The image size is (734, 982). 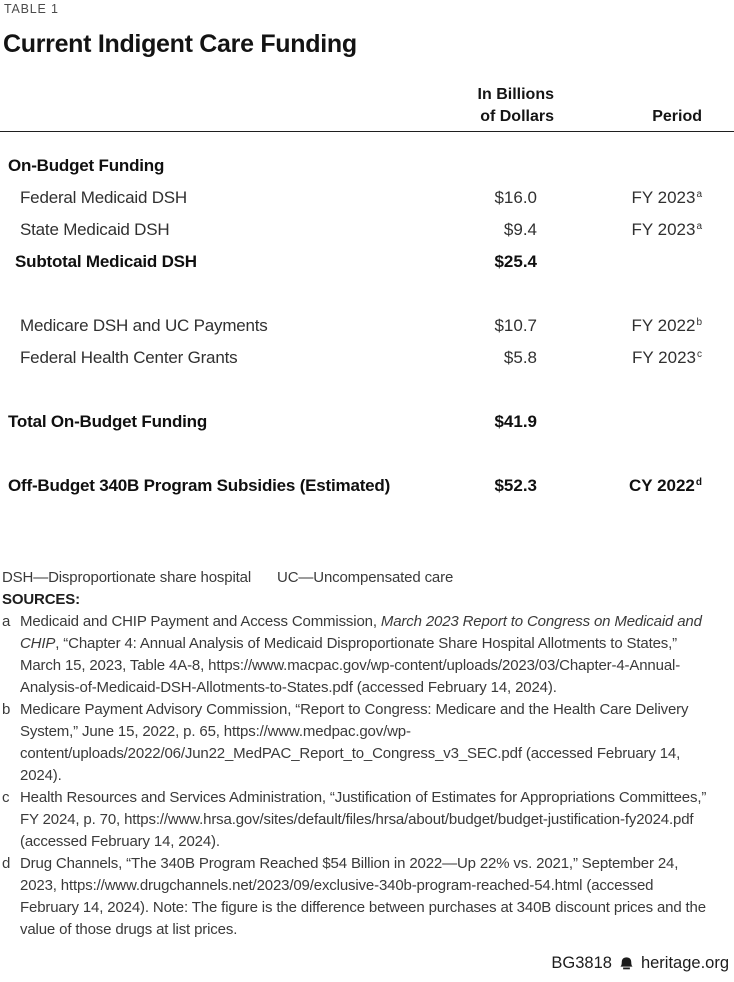 I want to click on row-amount: $41.9, so click(x=515, y=421).